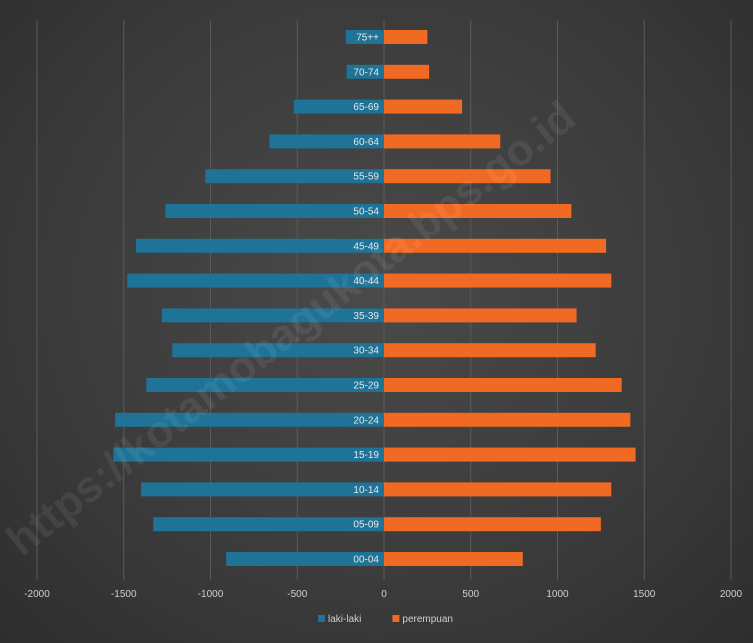 The width and height of the screenshot is (753, 643). I want to click on x-tick-label: -1000, so click(211, 594).